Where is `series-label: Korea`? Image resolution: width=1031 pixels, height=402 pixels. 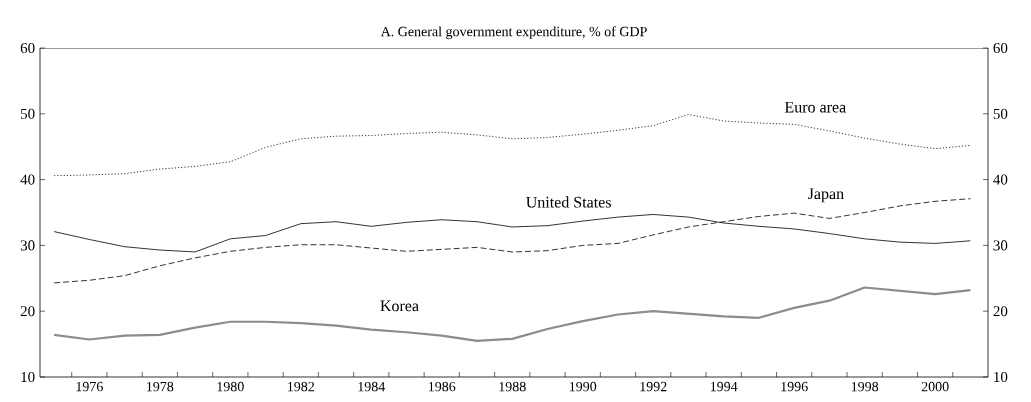 series-label: Korea is located at coordinates (399, 306).